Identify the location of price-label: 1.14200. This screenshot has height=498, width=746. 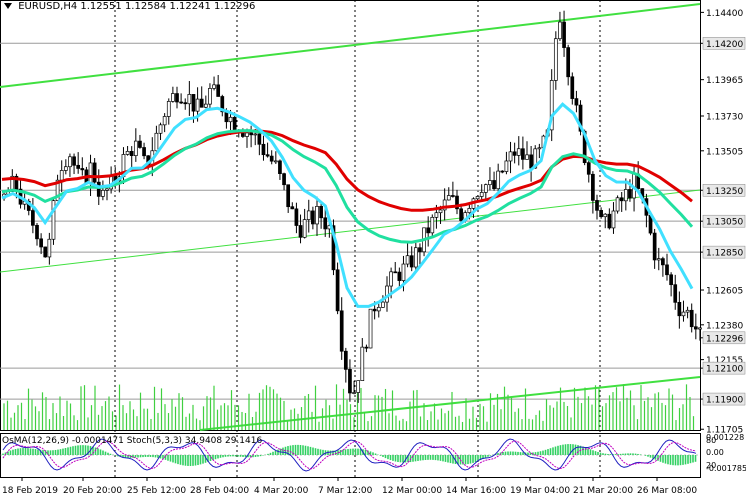
(724, 45).